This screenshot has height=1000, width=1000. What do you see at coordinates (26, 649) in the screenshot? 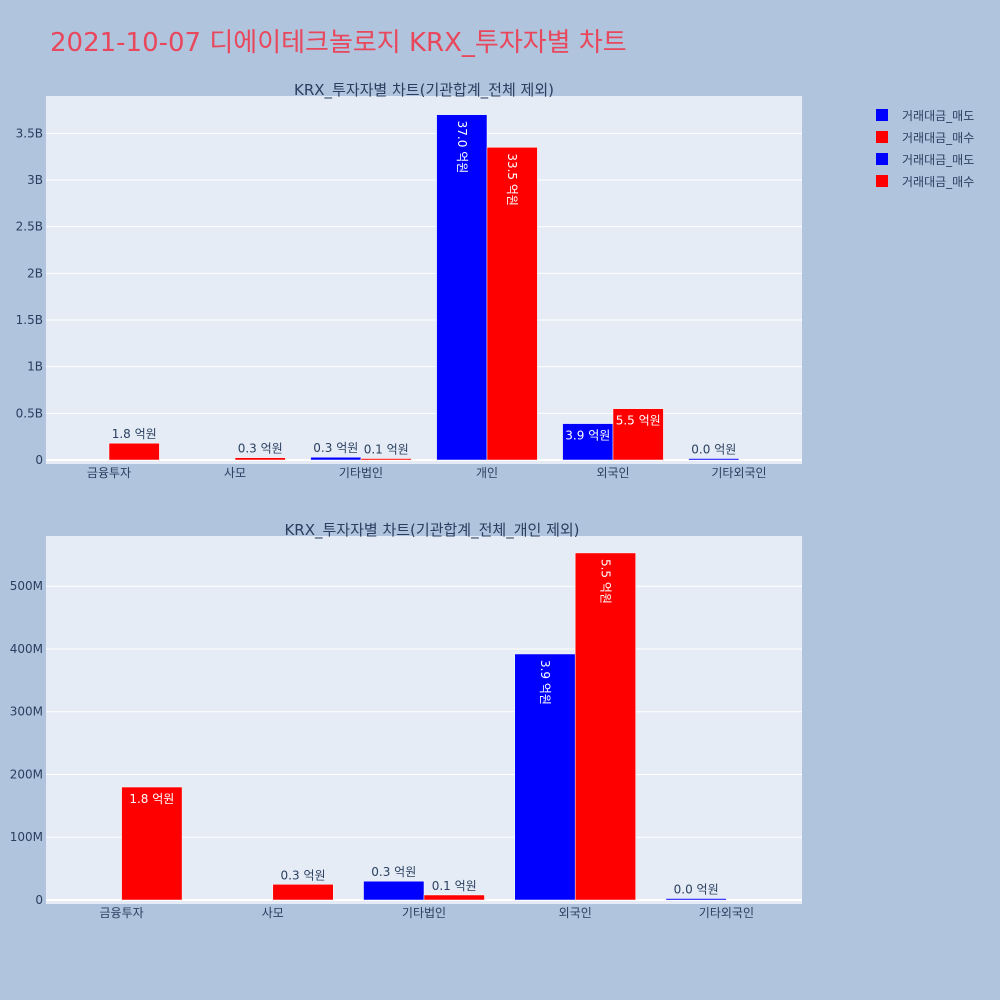
I see `y-tick-label: 400M` at bounding box center [26, 649].